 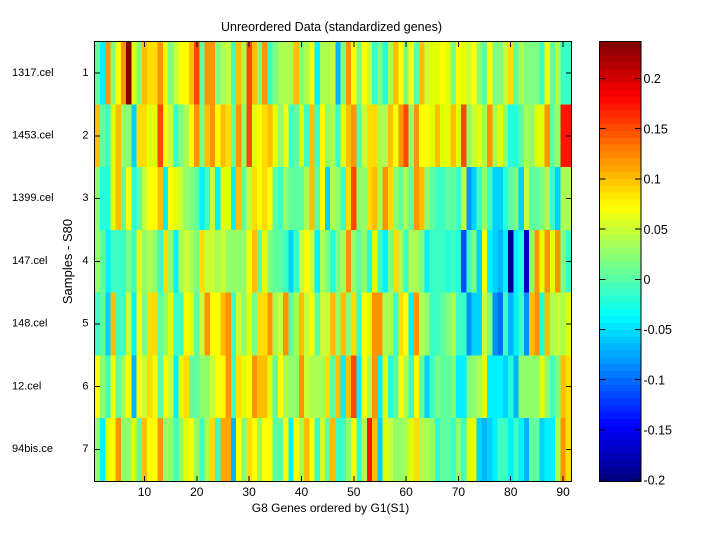 I want to click on svg-text: 40, so click(x=302, y=492).